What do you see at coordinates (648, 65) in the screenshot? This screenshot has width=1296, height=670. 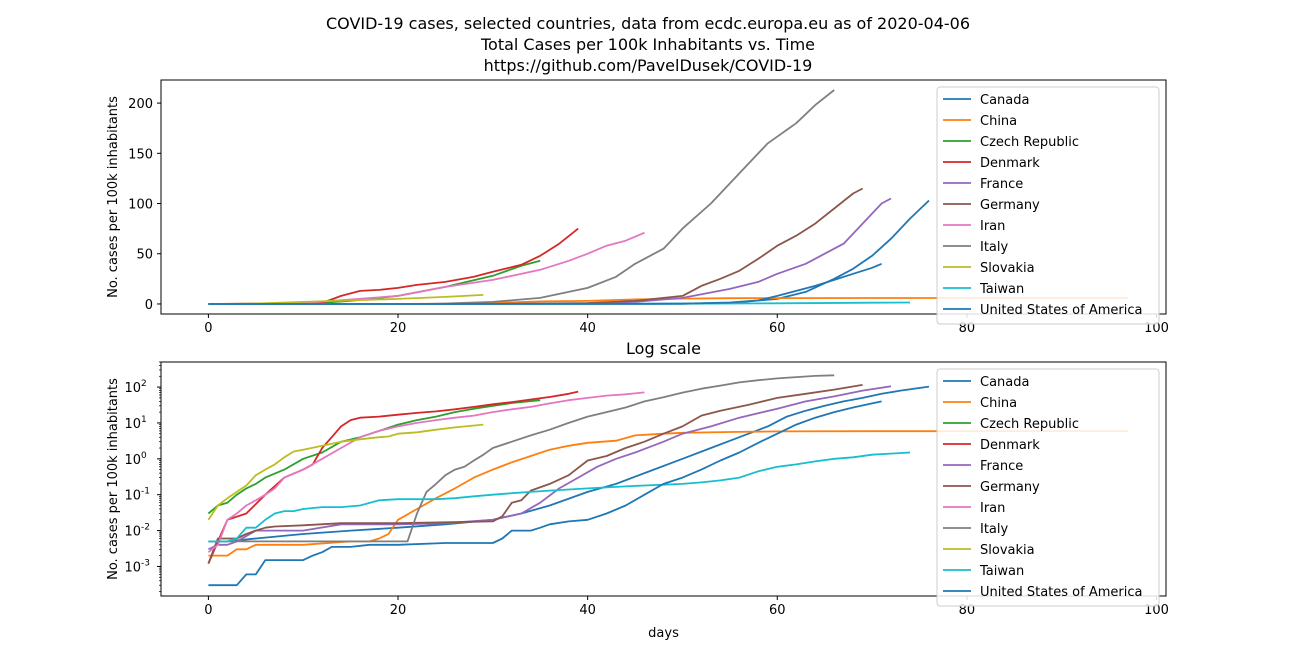 I see `figure-title-line-3: https://github.com/PavelDusek/COVID-19` at bounding box center [648, 65].